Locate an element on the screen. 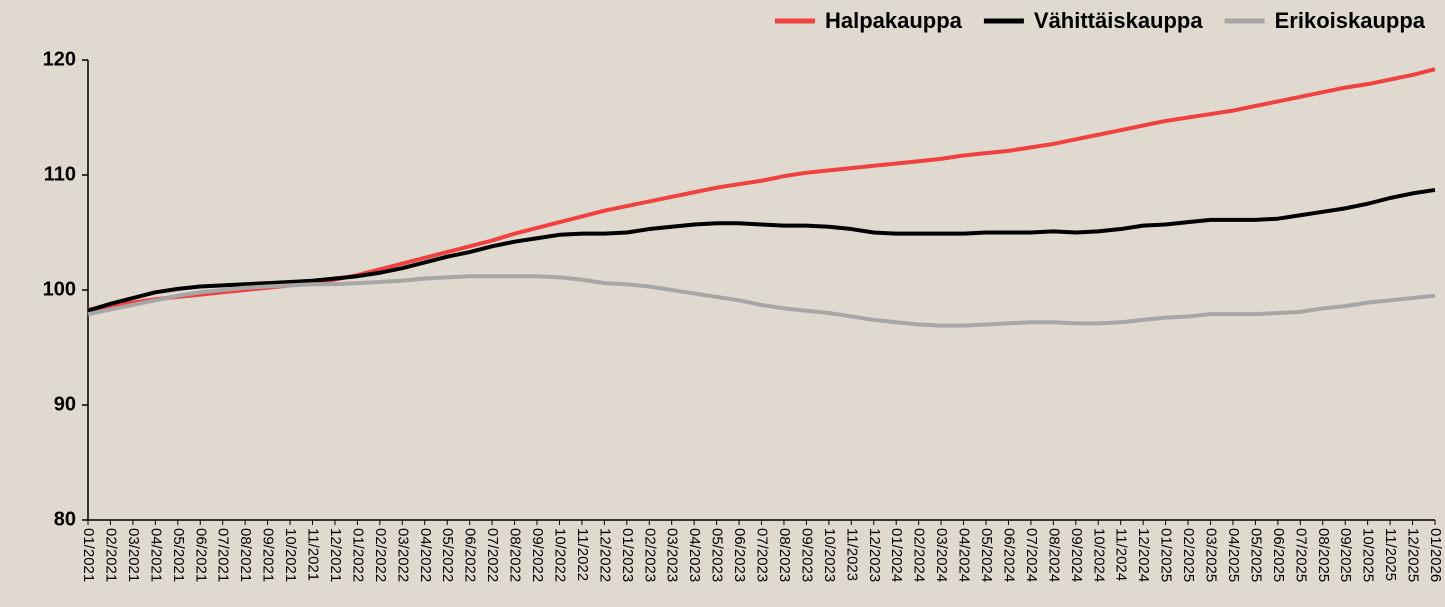 The width and height of the screenshot is (1445, 607). x-tick-label: 06/2021 is located at coordinates (200, 555).